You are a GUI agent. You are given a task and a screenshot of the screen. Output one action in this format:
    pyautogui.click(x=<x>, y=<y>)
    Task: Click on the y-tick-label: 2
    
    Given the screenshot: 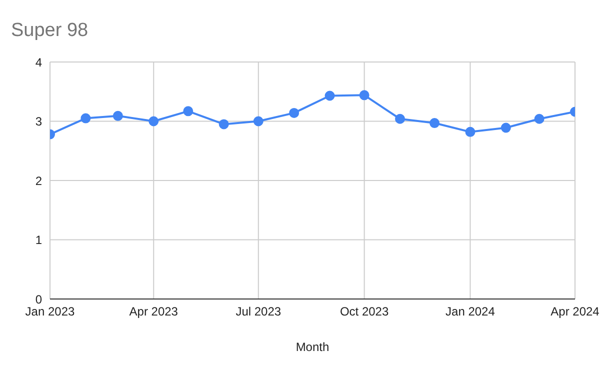 What is the action you would take?
    pyautogui.click(x=38, y=181)
    